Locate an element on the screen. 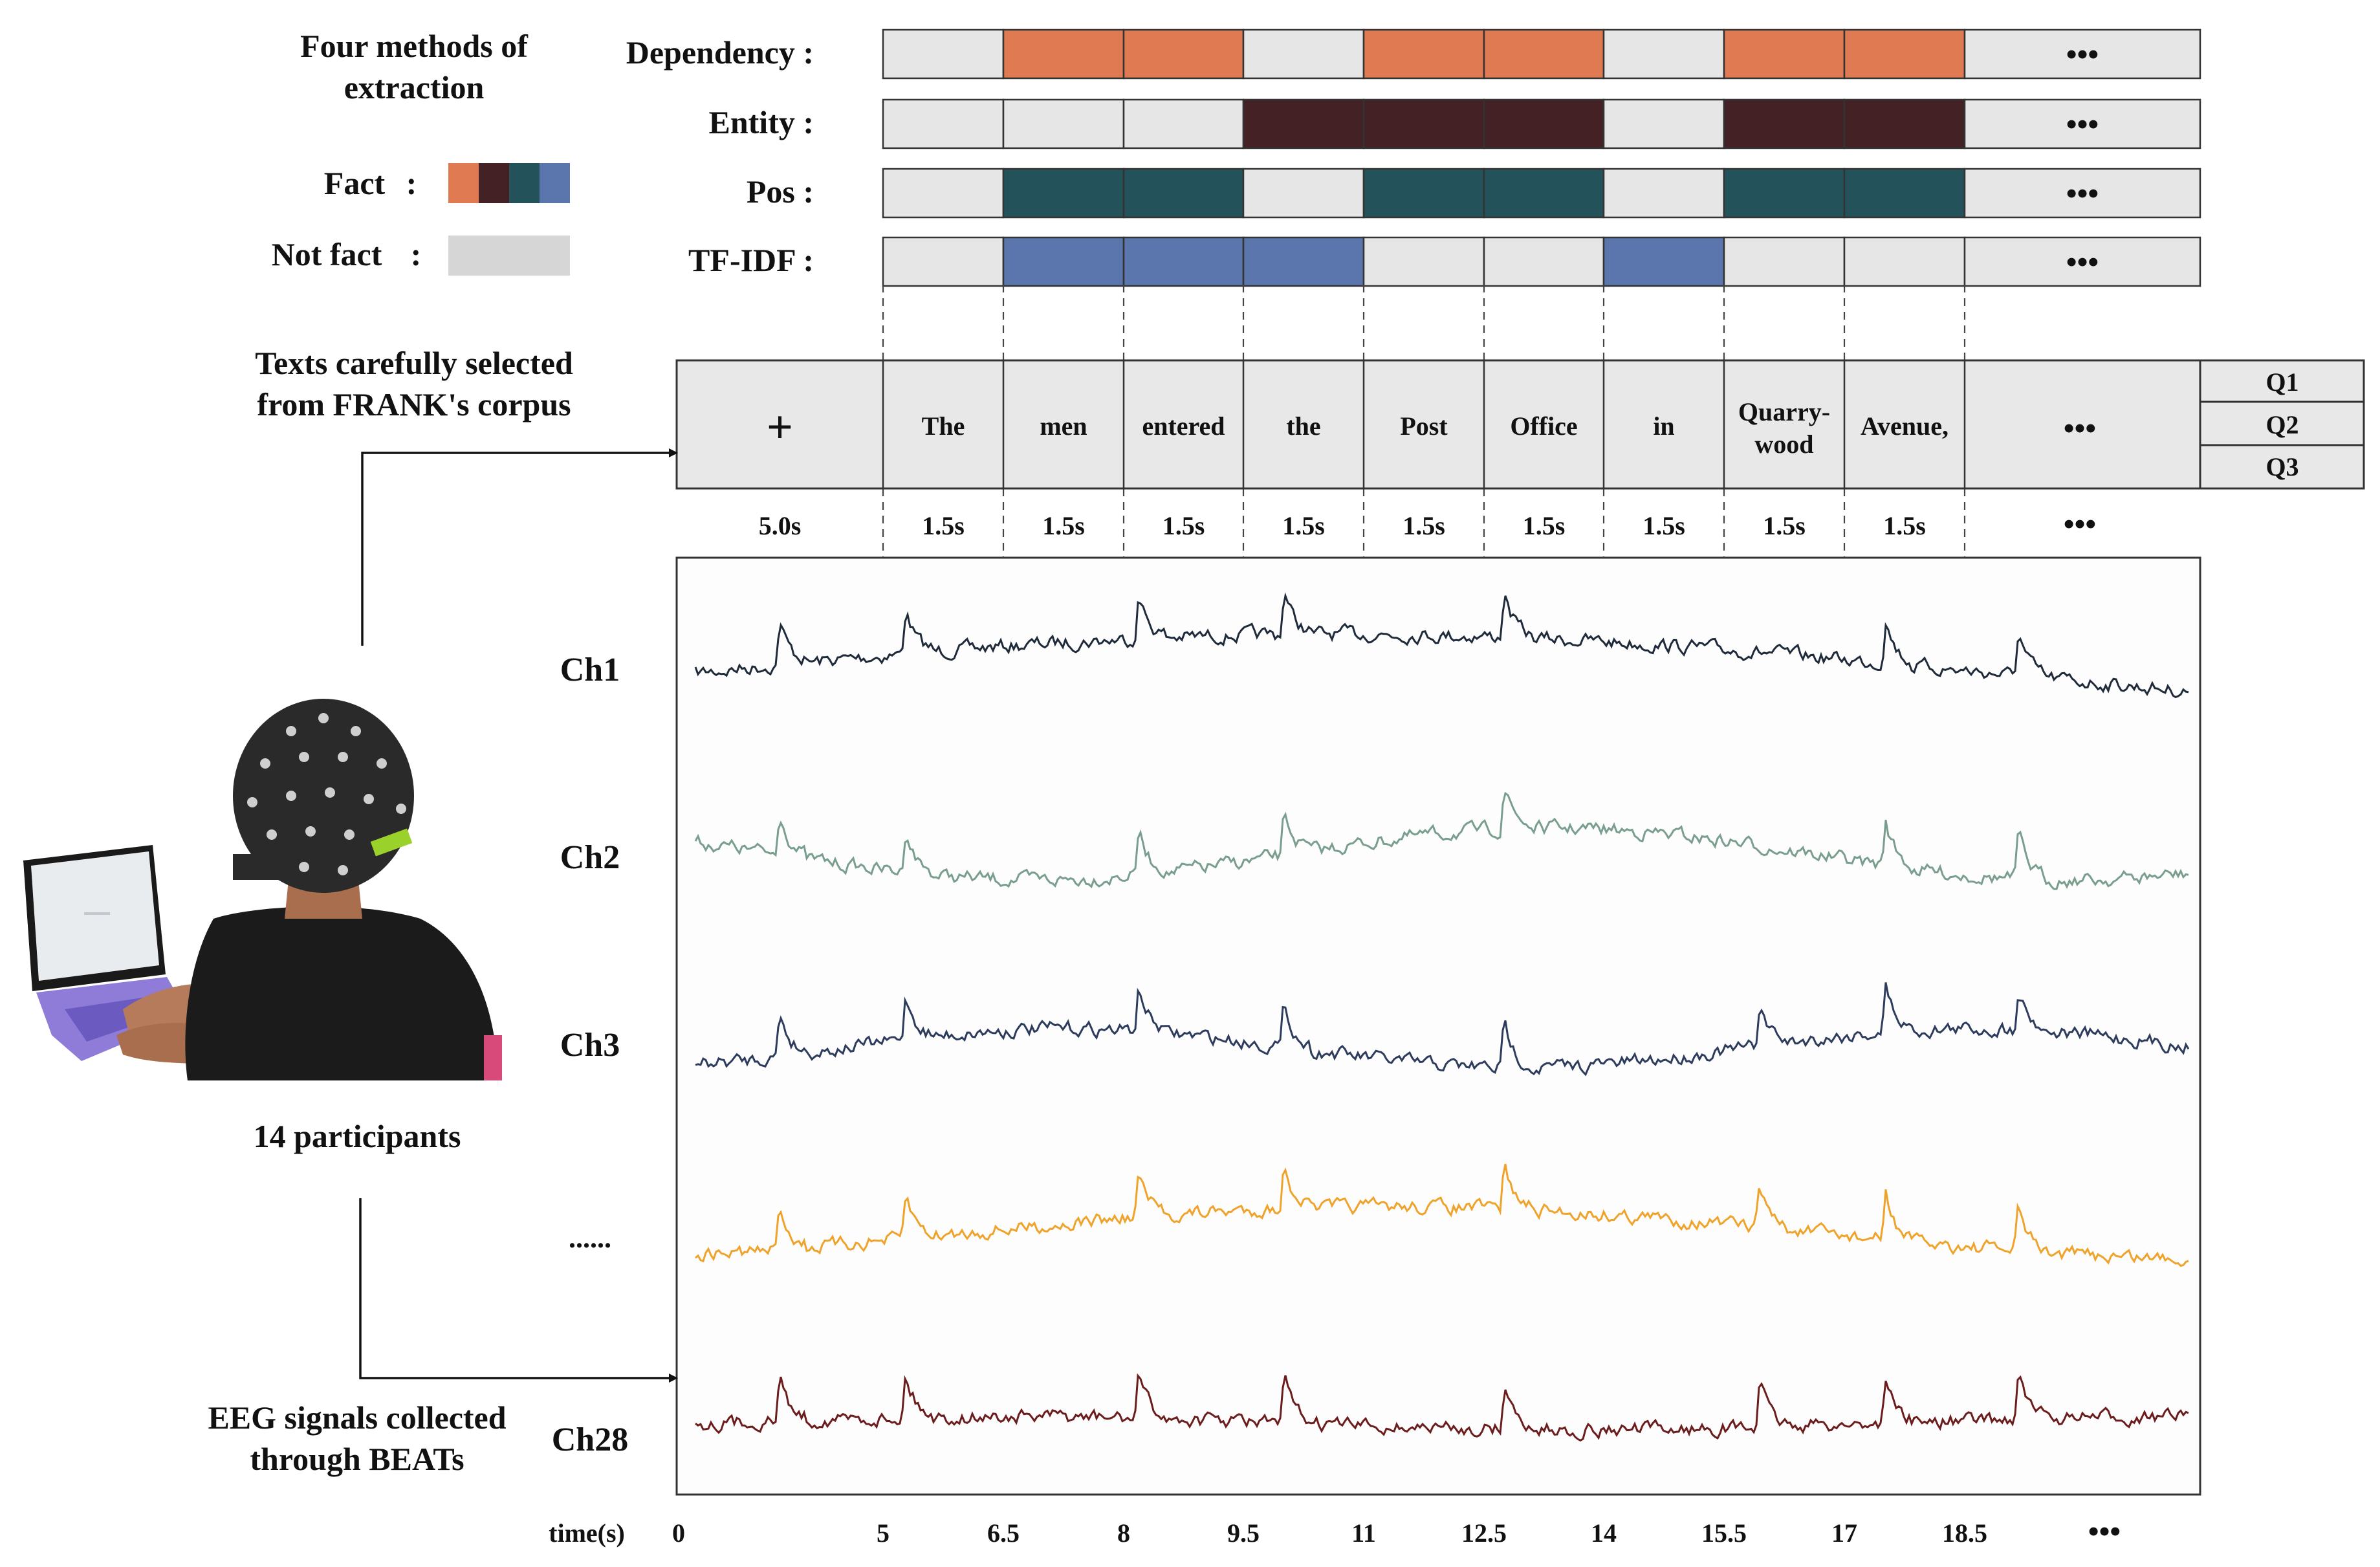 Image resolution: width=2380 pixels, height=1567 pixels. corpus-caption-line2: from FRANK's corpus is located at coordinates (414, 404).